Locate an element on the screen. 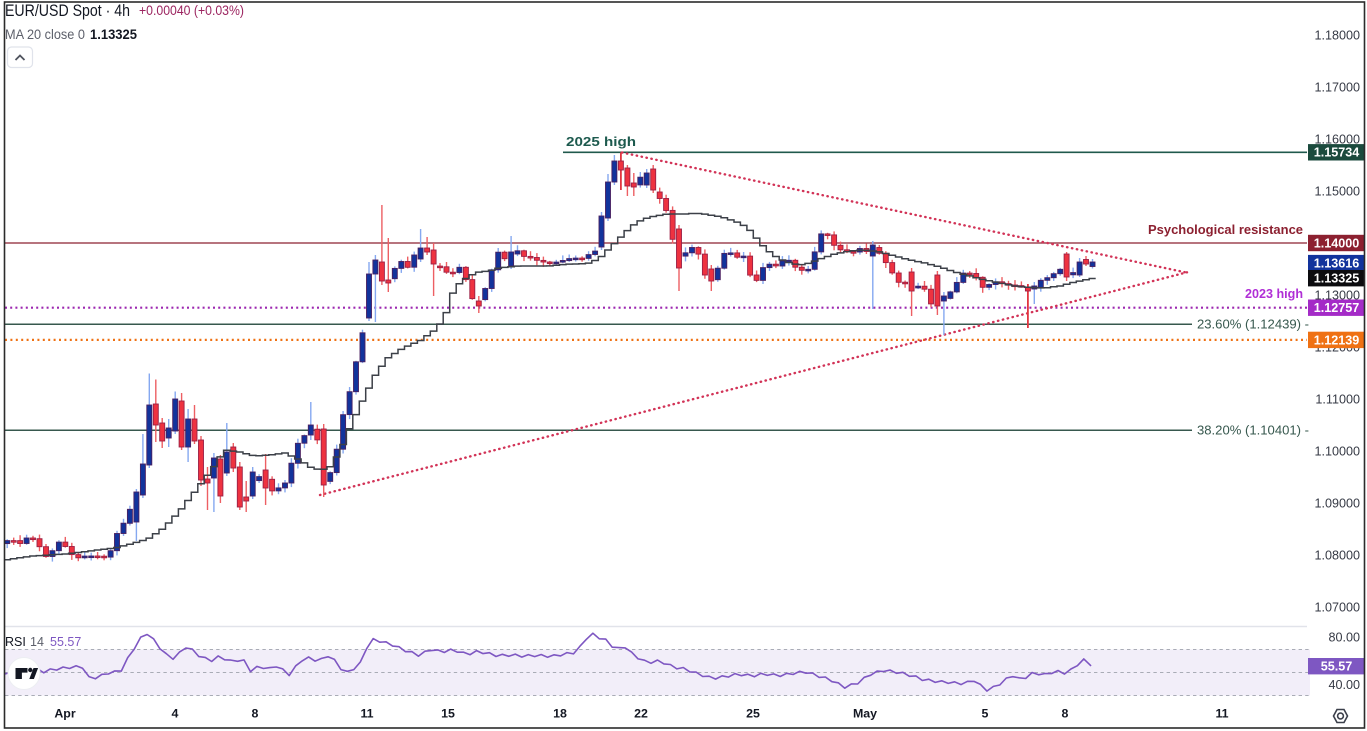 The image size is (1367, 731). svg-text: 80.00 is located at coordinates (1344, 637).